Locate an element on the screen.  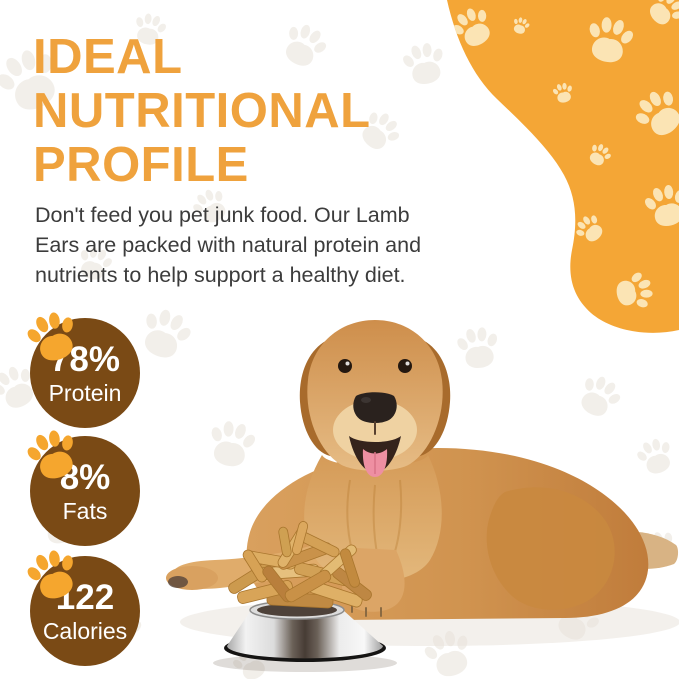
lamb-ear-treats is located at coordinates (300, 565).